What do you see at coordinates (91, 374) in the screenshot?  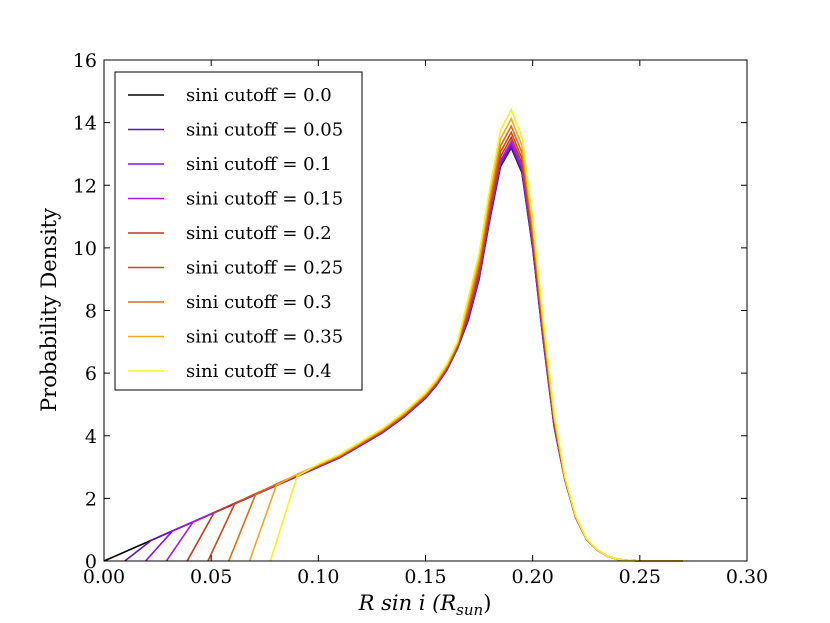 I see `y-tick-label: 6` at bounding box center [91, 374].